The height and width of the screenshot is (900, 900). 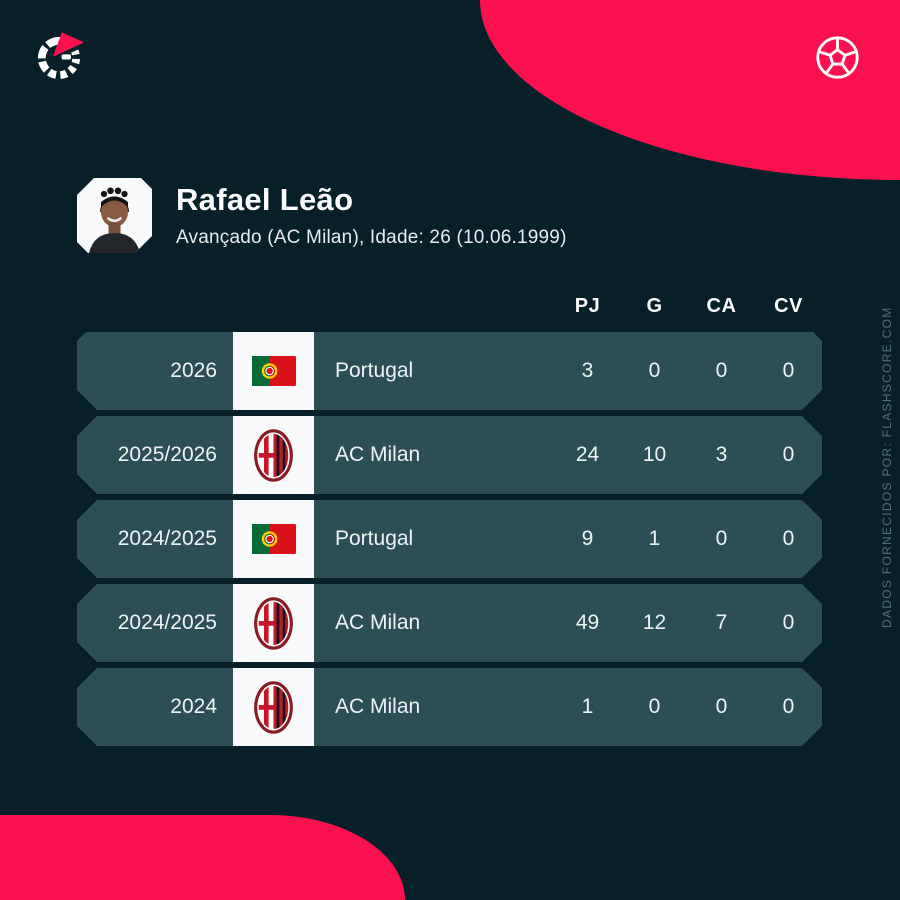 What do you see at coordinates (265, 200) in the screenshot?
I see `player-name: Rafael Leão` at bounding box center [265, 200].